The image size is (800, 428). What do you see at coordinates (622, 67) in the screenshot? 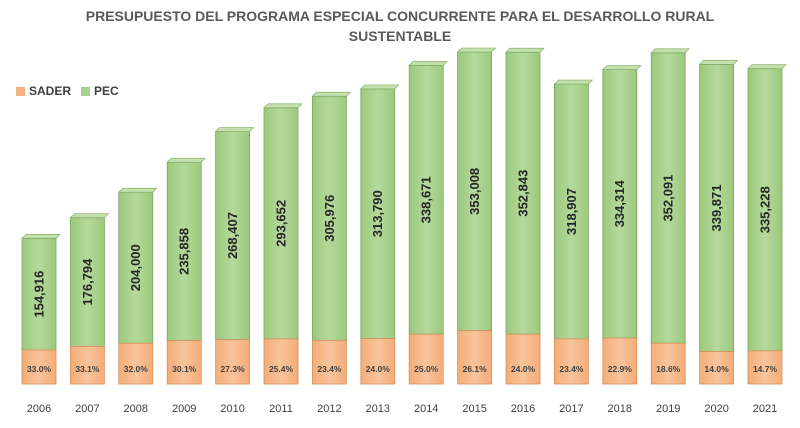
I see `bar-pec-top-2018` at bounding box center [622, 67].